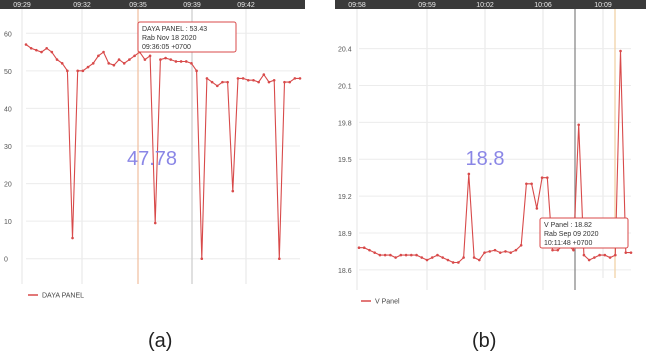  What do you see at coordinates (568, 225) in the screenshot?
I see `tooltip-line: V Panel : 18.82` at bounding box center [568, 225].